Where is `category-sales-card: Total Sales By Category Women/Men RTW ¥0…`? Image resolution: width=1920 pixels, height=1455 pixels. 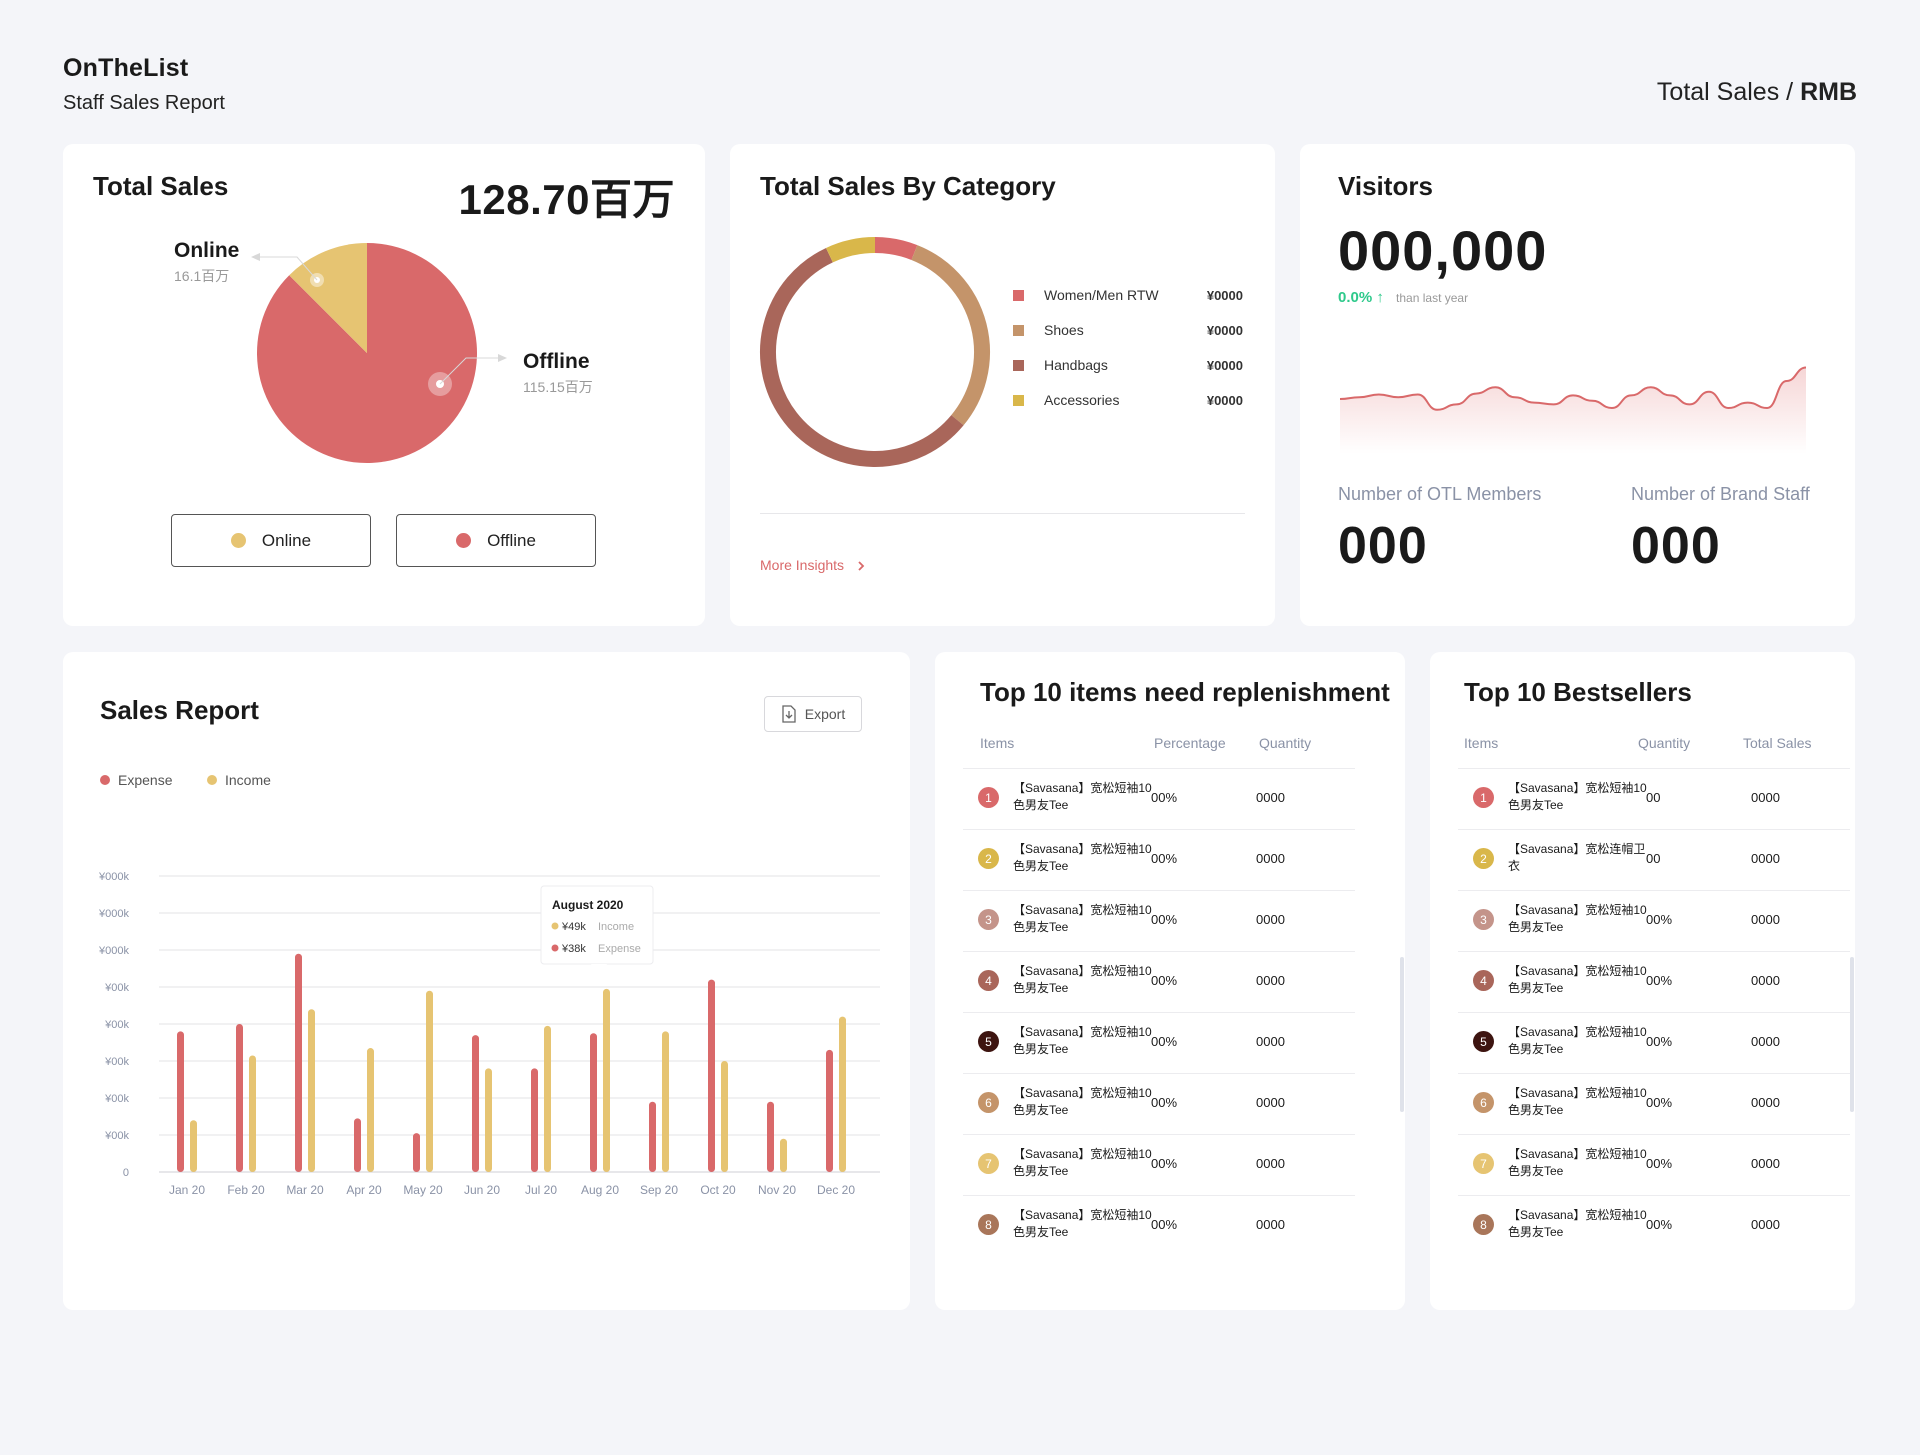
category-sales-card: Total Sales By Category Women/Men RTW ¥0… is located at coordinates (1002, 385).